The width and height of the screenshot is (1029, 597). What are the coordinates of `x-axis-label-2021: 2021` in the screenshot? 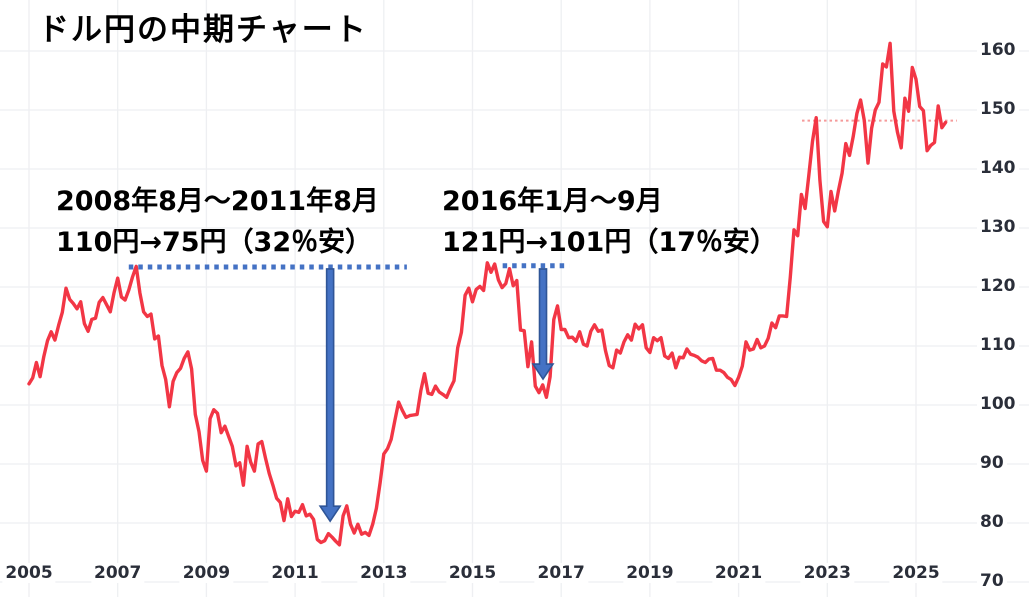 It's located at (738, 573).